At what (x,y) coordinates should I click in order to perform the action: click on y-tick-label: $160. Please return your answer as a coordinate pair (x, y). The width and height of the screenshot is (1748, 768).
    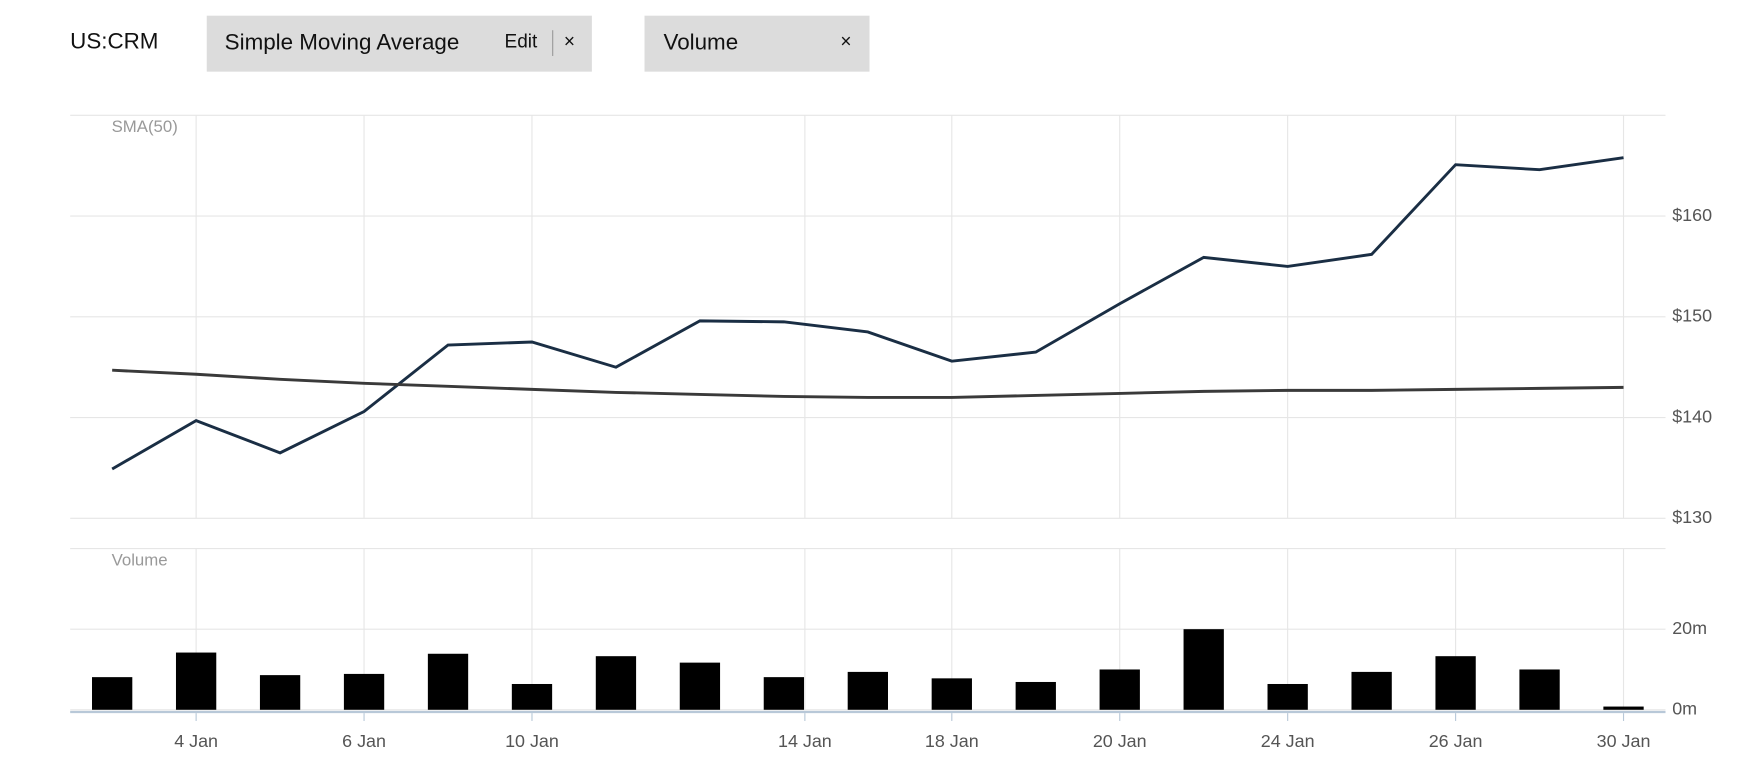
    Looking at the image, I should click on (1692, 215).